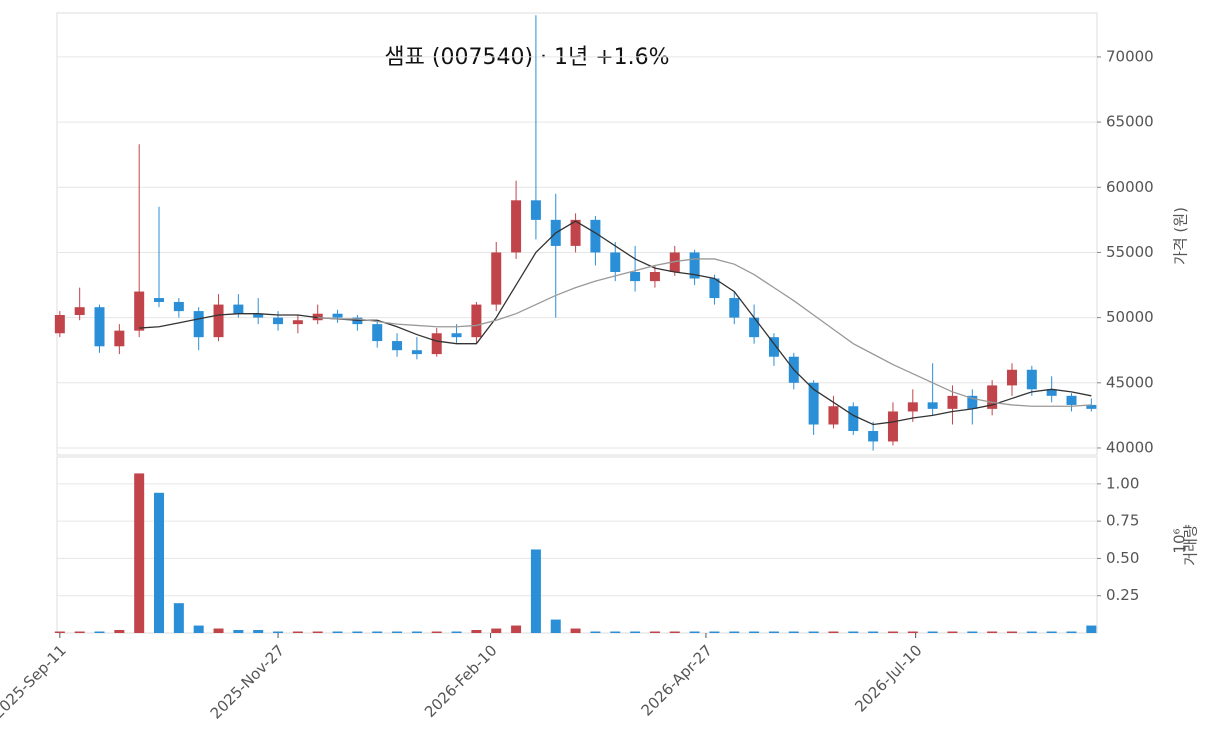  What do you see at coordinates (1130, 122) in the screenshot?
I see `y-tick-label: 65000` at bounding box center [1130, 122].